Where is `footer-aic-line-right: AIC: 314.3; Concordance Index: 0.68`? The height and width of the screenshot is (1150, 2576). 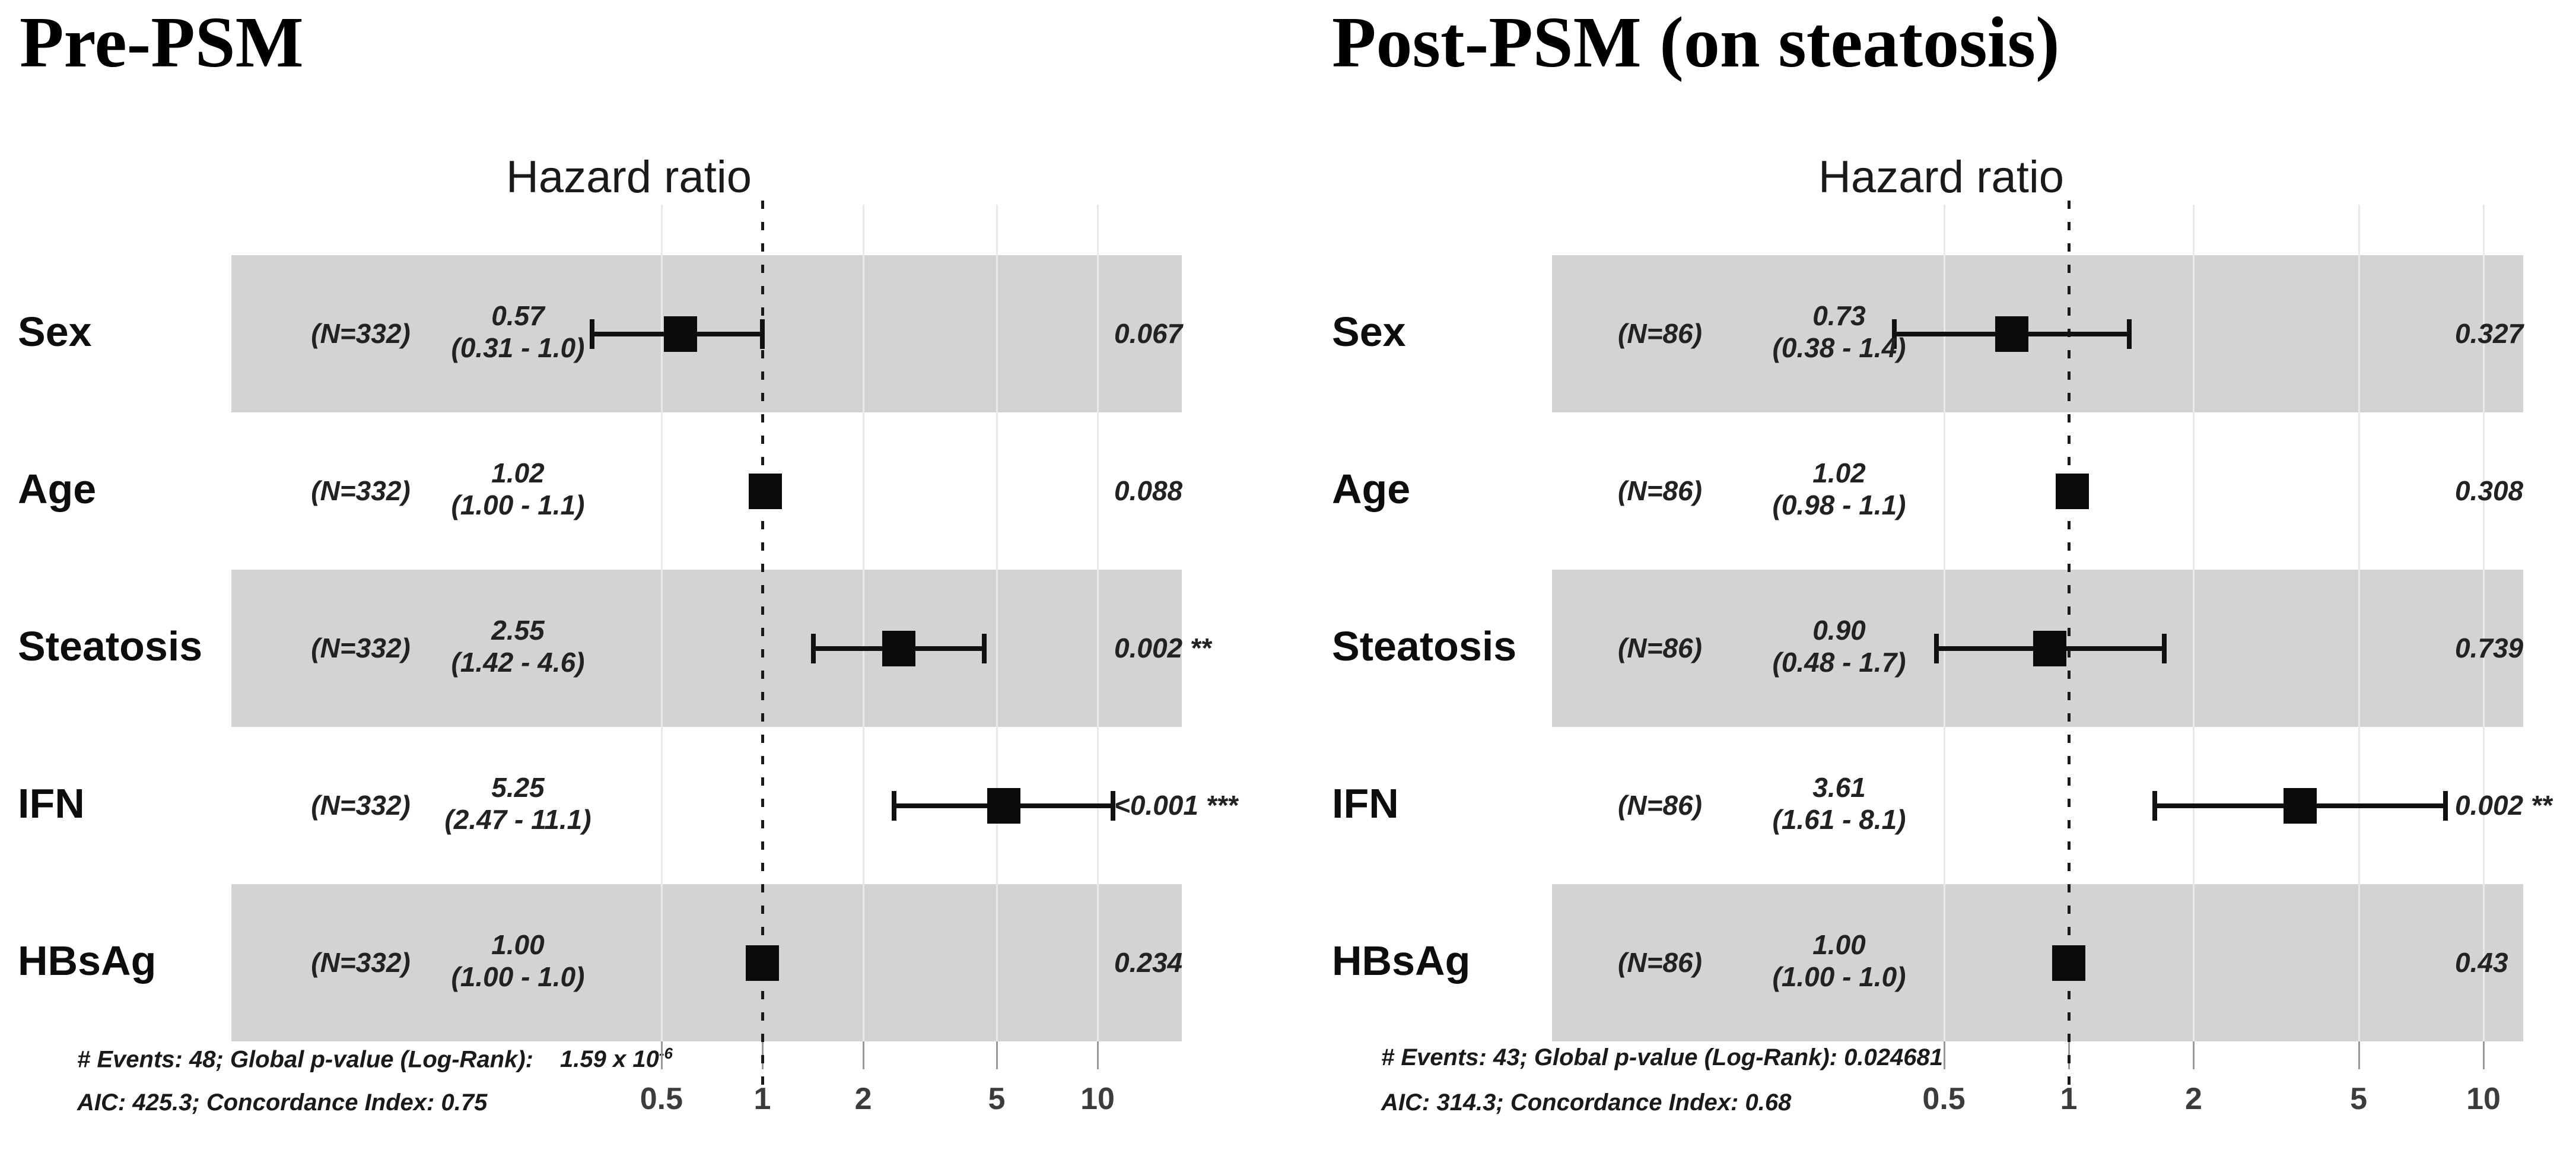
footer-aic-line-right: AIC: 314.3; Concordance Index: 0.68 is located at coordinates (1586, 1102).